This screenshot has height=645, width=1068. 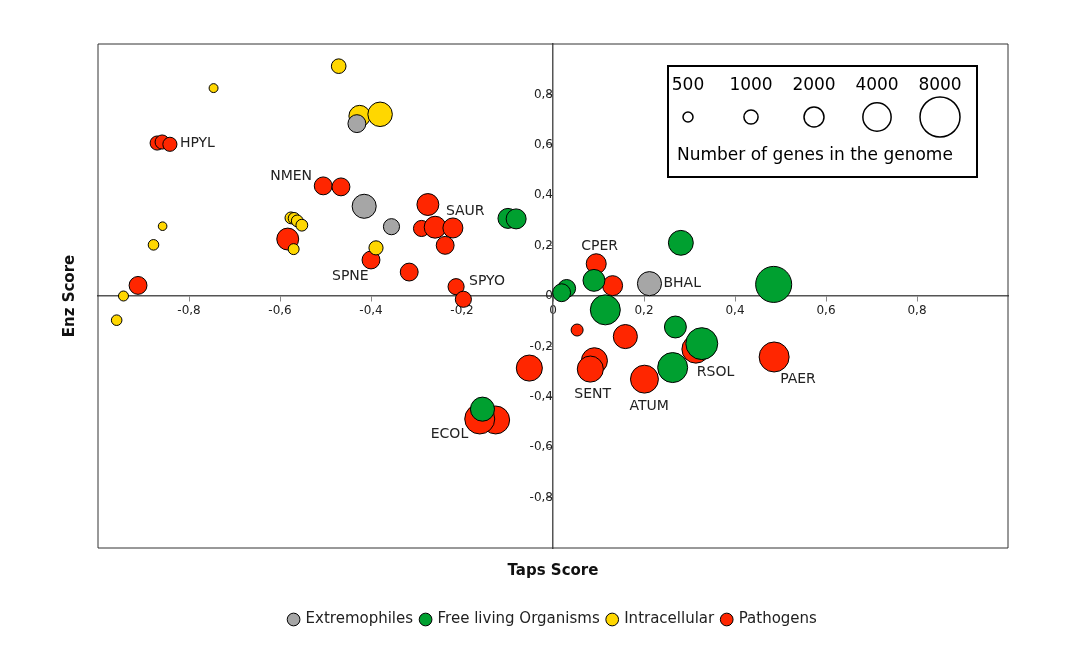 What do you see at coordinates (917, 310) in the screenshot?
I see `x-tick-label: 0,8` at bounding box center [917, 310].